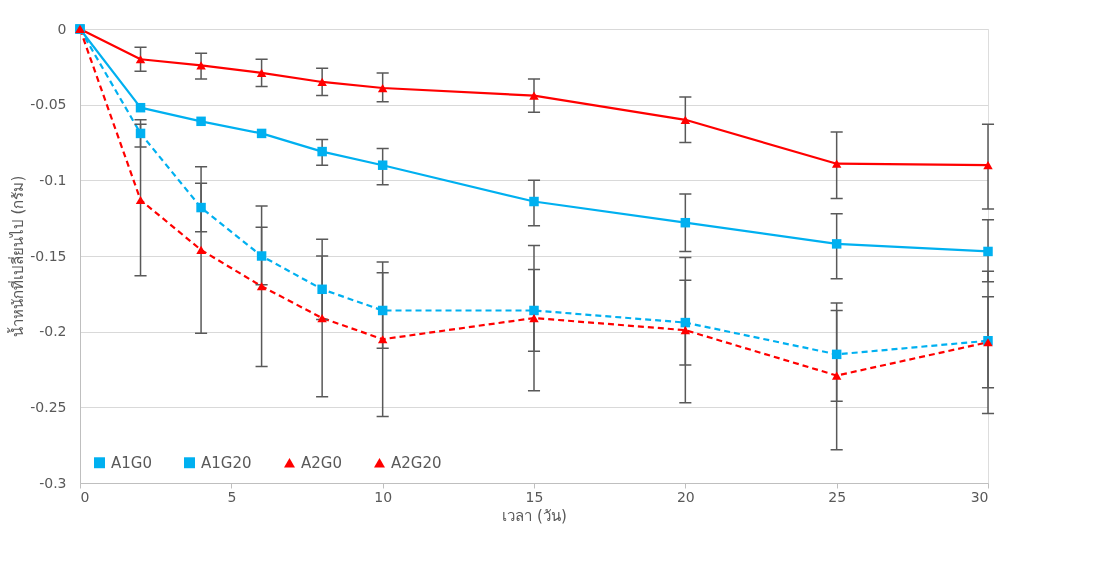 The width and height of the screenshot is (1104, 566). What do you see at coordinates (62, 28) in the screenshot?
I see `y-tick-label: 0` at bounding box center [62, 28].